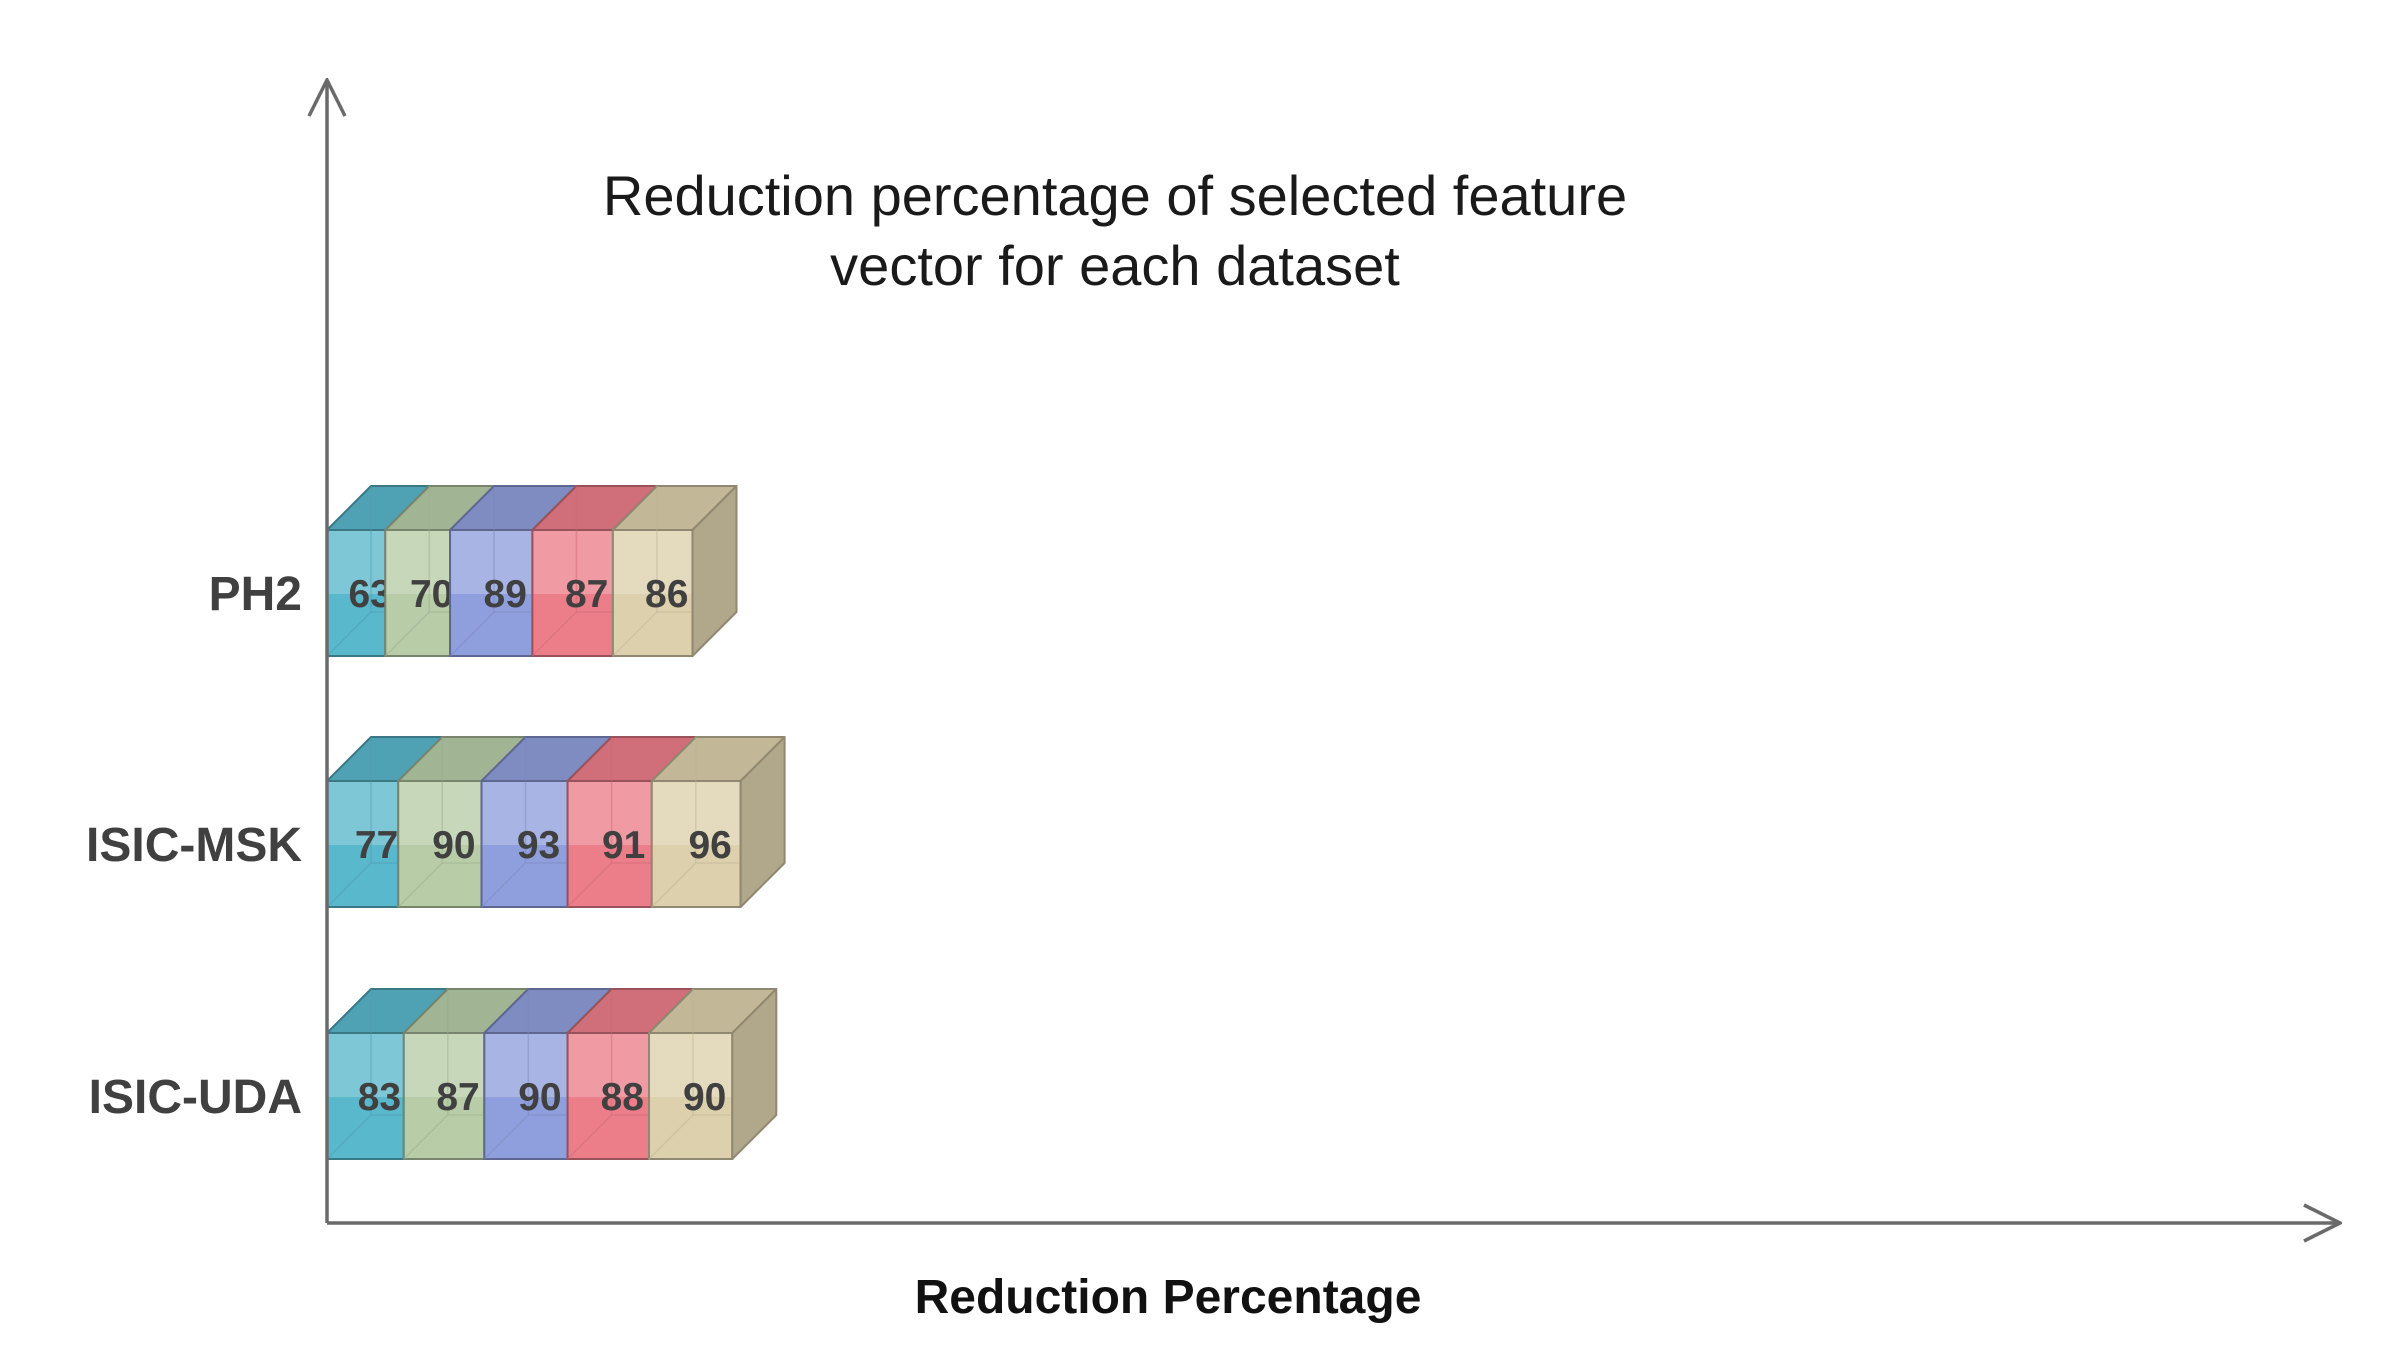 This screenshot has width=2382, height=1355. I want to click on category-label: ISIC-MSK, so click(194, 845).